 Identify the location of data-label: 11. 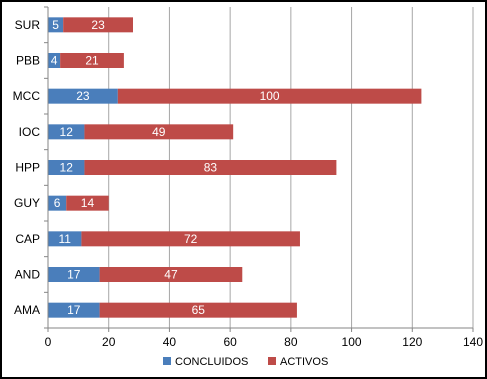
(64, 239).